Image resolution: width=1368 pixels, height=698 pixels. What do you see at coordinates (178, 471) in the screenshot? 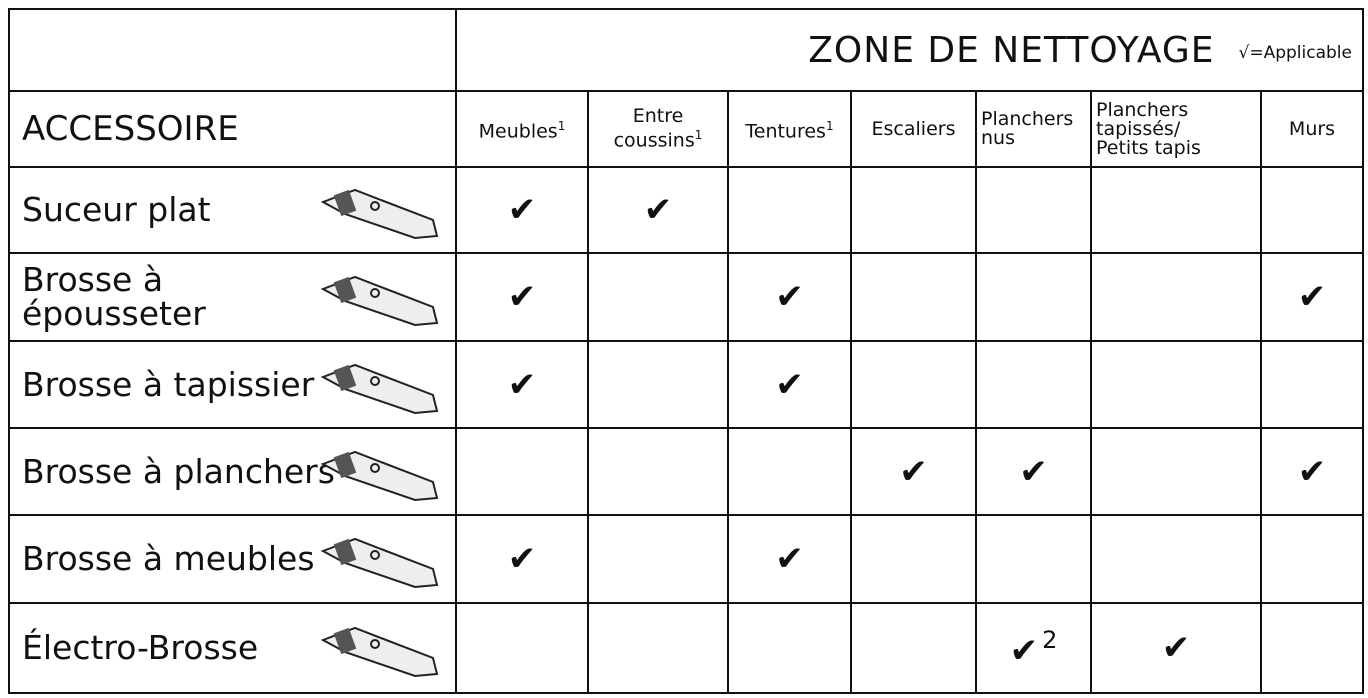
I see `text-line: Brosse à planchers` at bounding box center [178, 471].